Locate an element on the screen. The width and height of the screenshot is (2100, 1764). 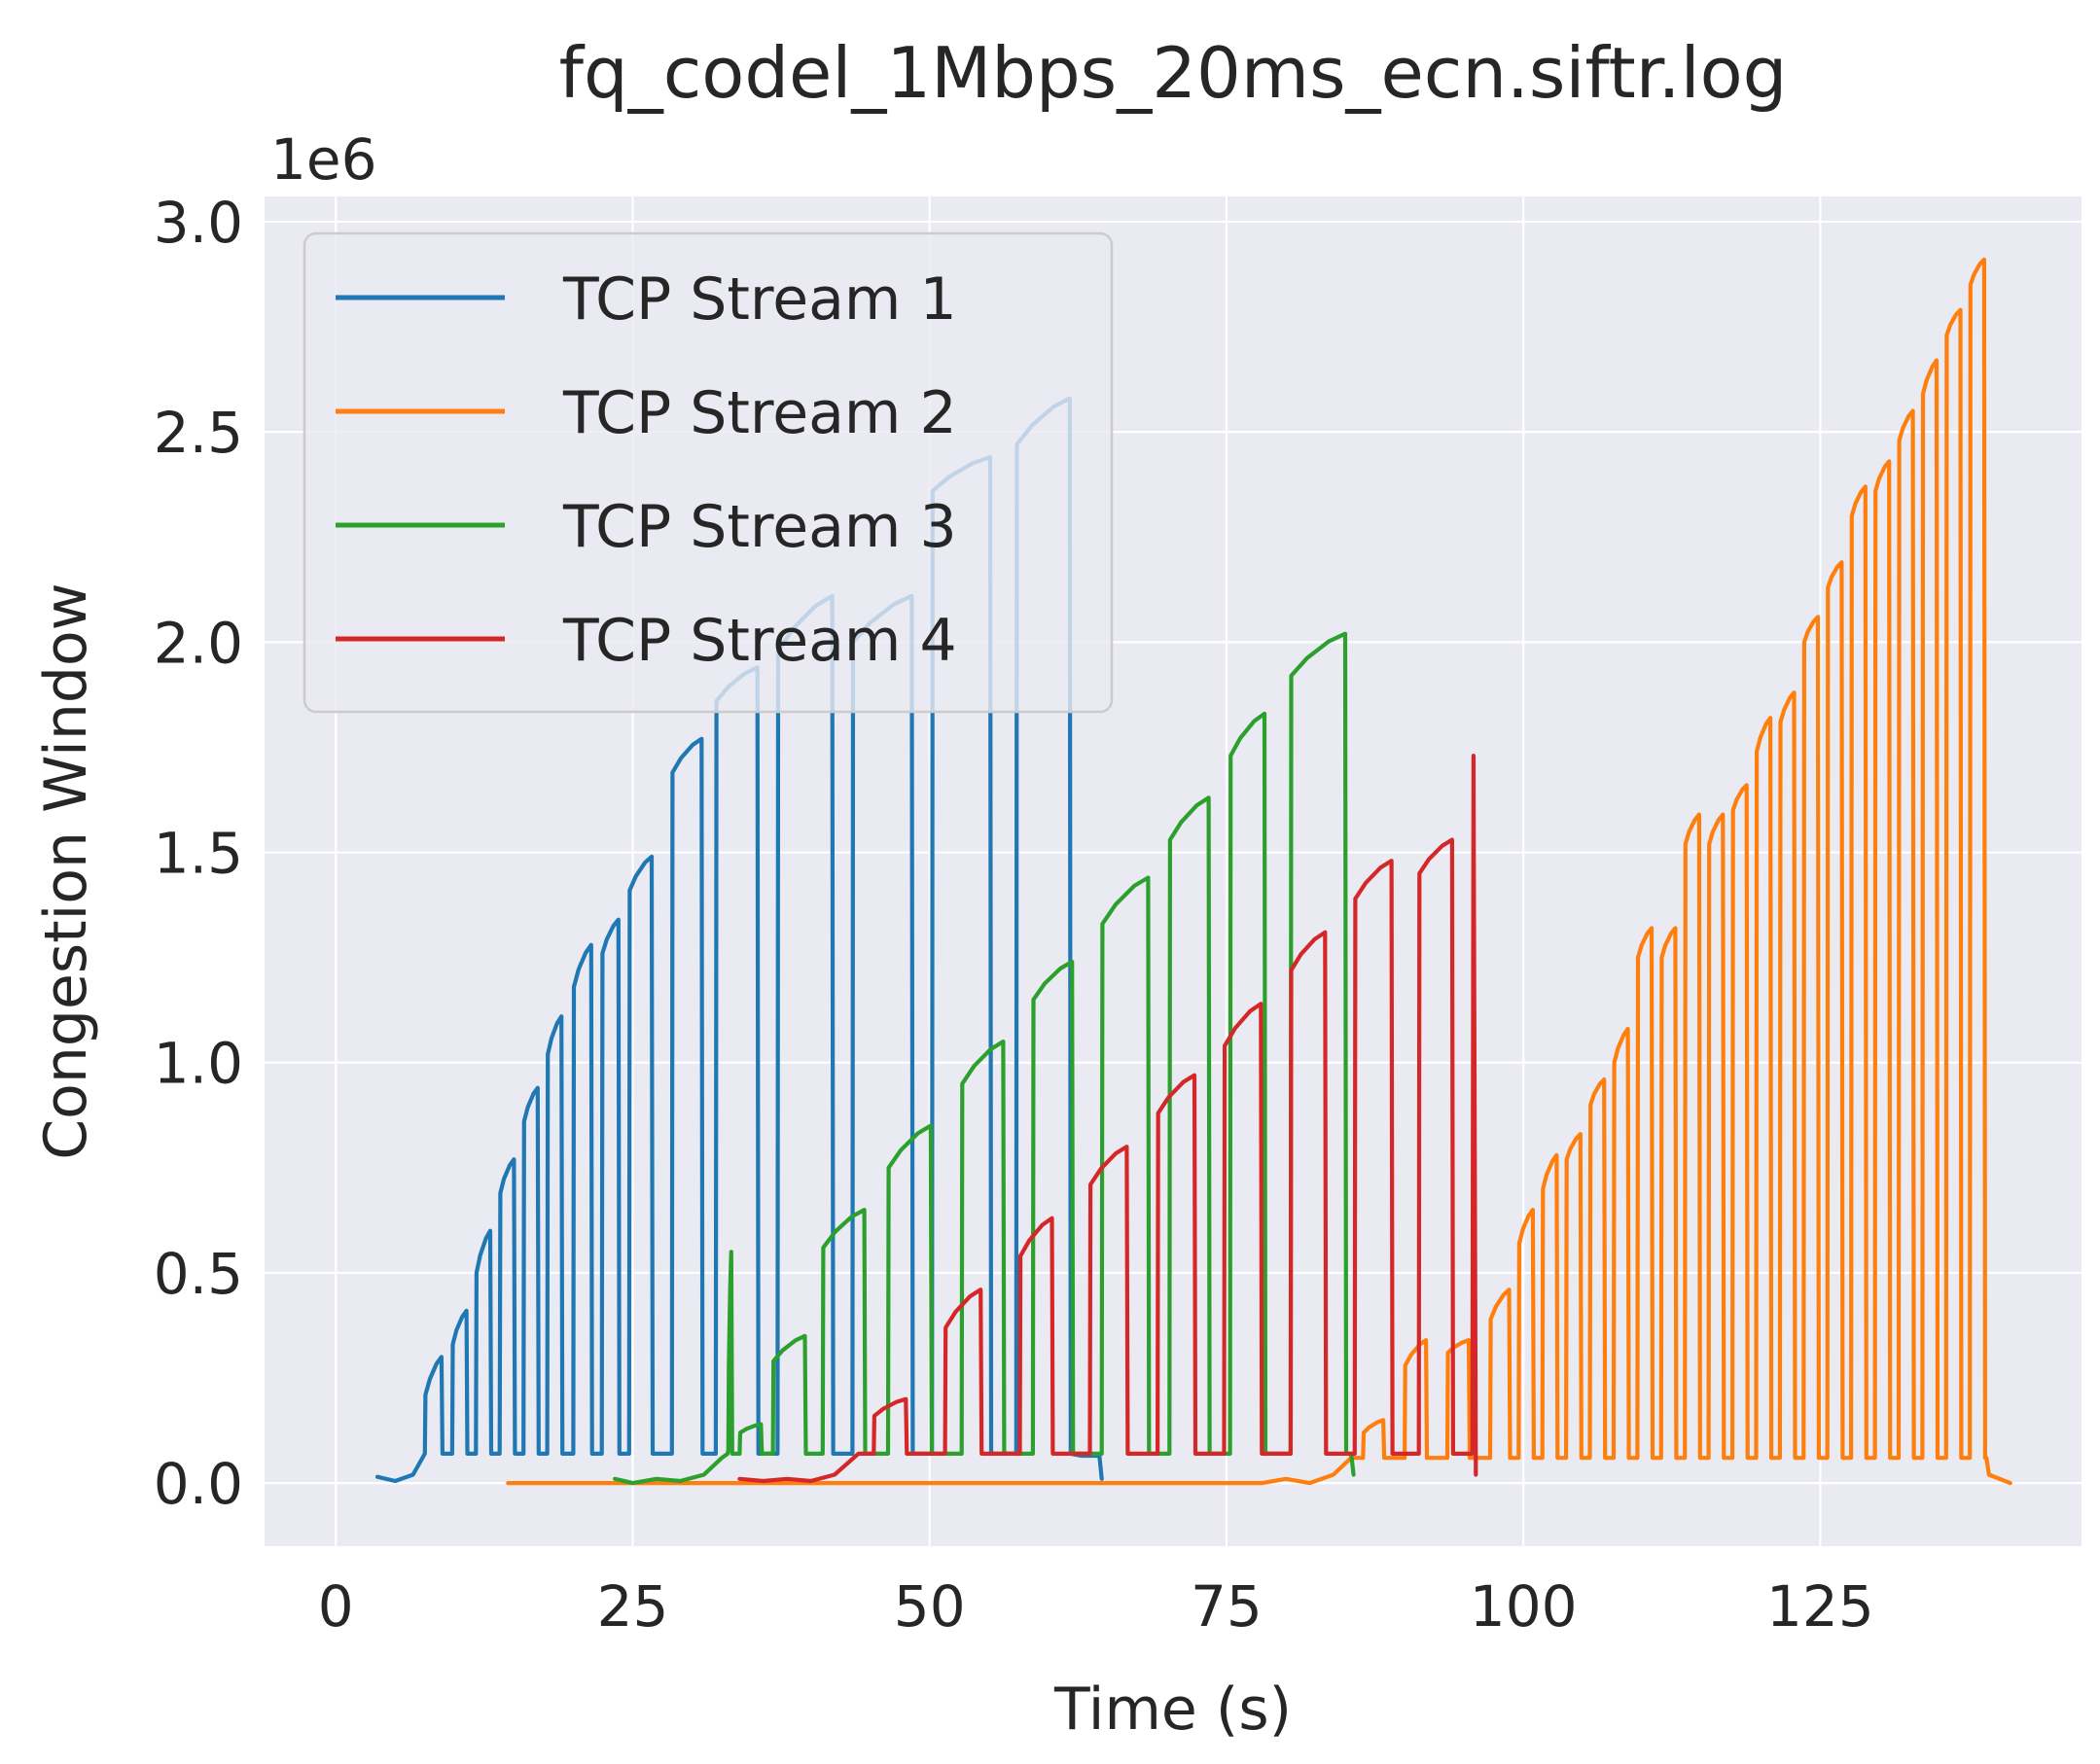
x-tick-label: 75 is located at coordinates (1227, 1606).